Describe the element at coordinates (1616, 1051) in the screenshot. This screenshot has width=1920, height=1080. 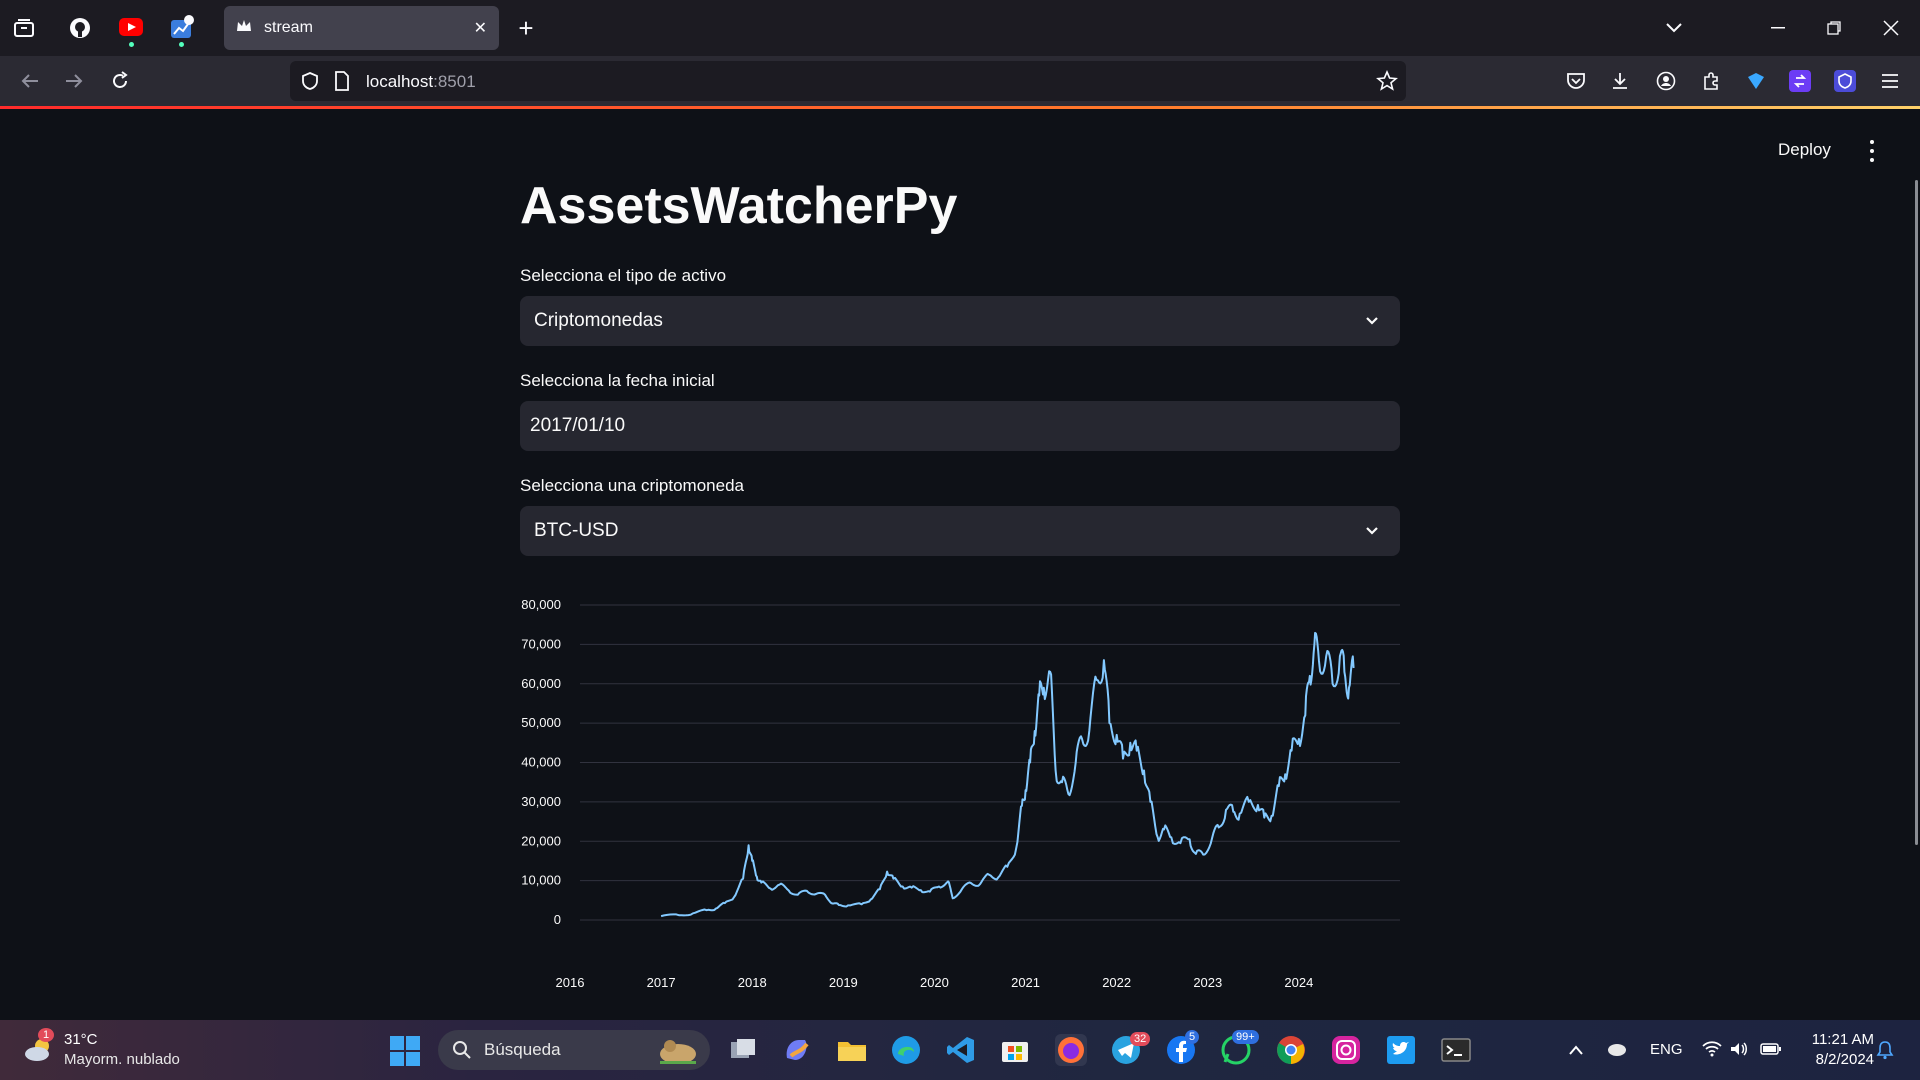
I see `onedrive-icon` at that location.